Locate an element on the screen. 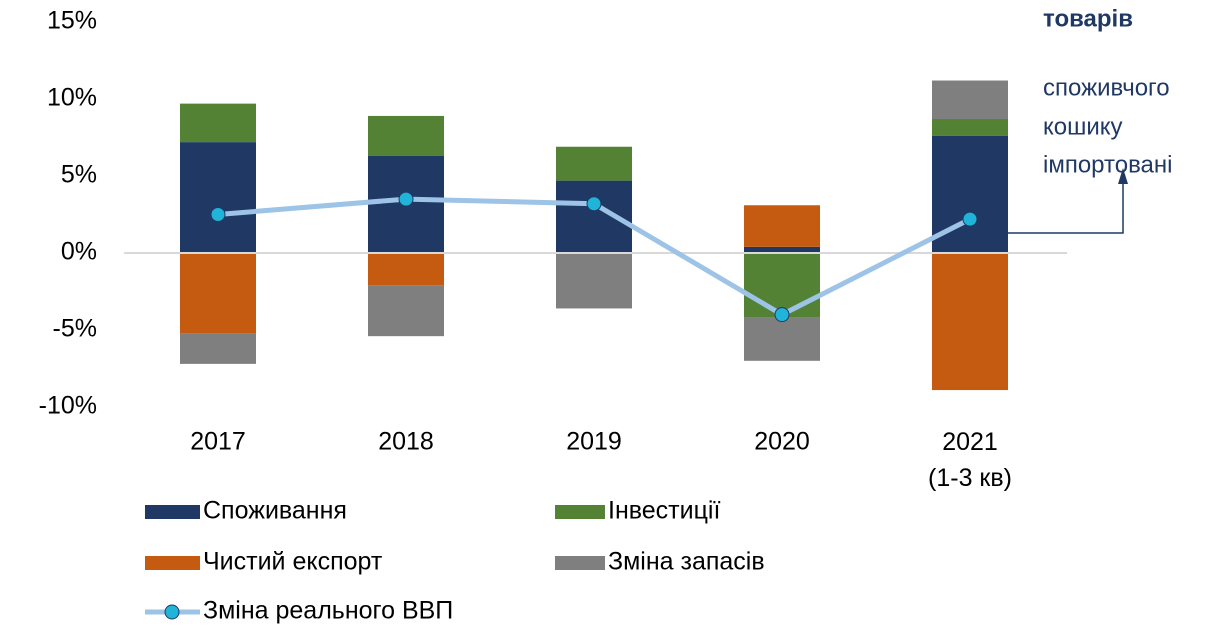  x-tick-label: 2017 is located at coordinates (218, 442).